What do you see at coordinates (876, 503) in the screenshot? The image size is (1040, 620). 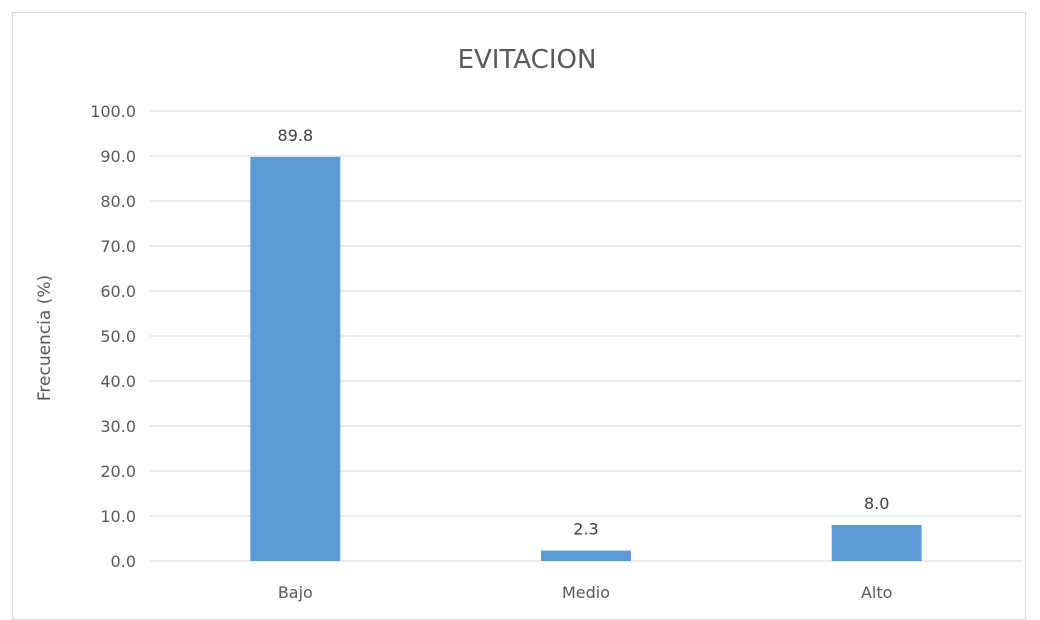 I see `data-label: 8.0` at bounding box center [876, 503].